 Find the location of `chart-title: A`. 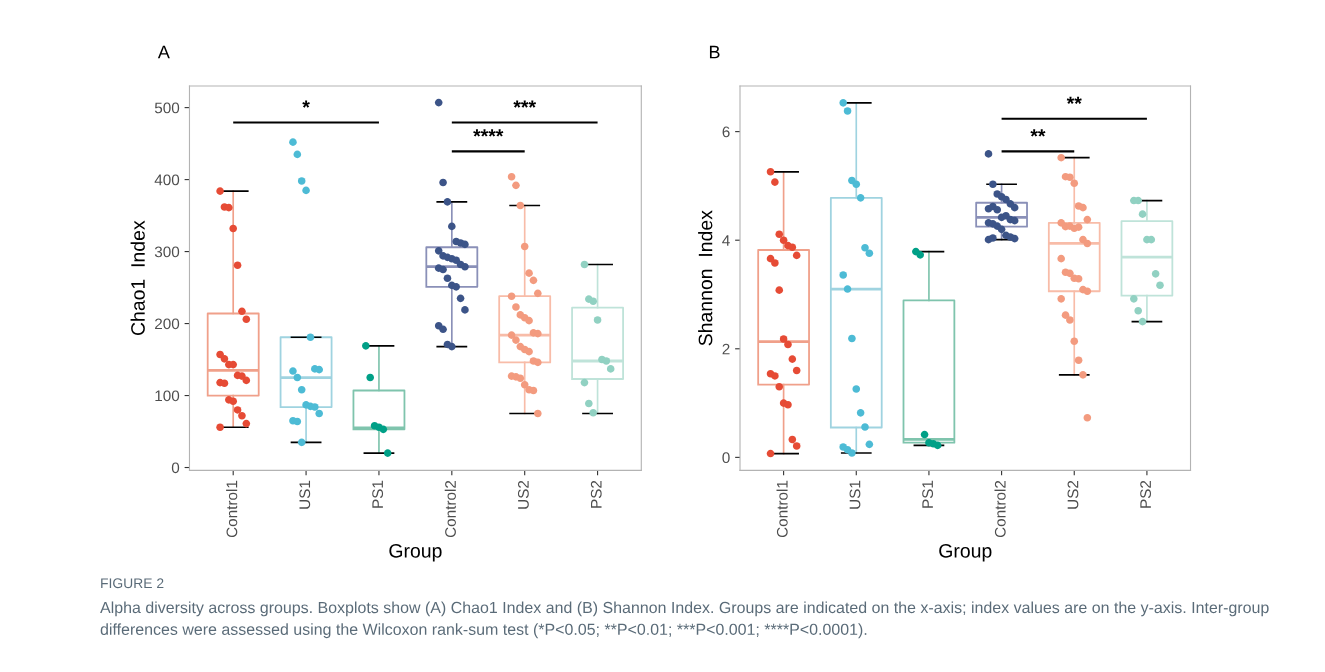

chart-title: A is located at coordinates (163, 52).